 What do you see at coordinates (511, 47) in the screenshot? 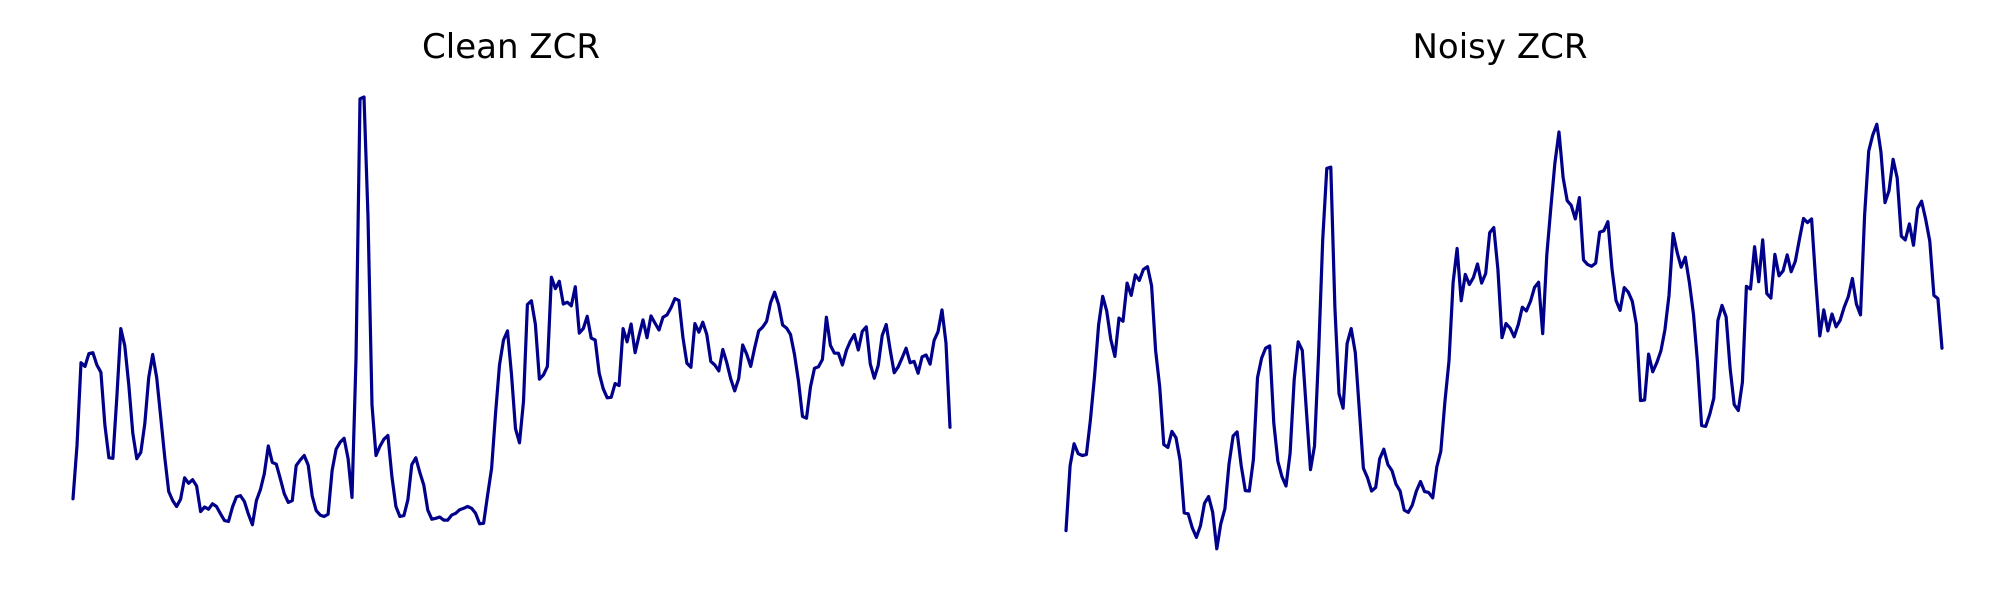
I see `clean-zcr-title: Clean ZCR` at bounding box center [511, 47].